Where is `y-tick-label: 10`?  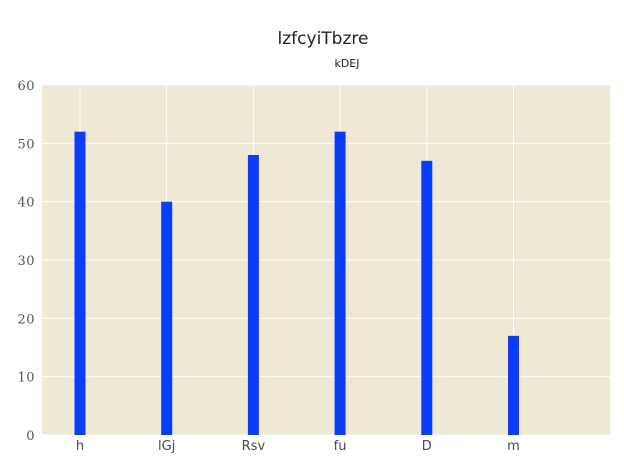
y-tick-label: 10 is located at coordinates (26, 378).